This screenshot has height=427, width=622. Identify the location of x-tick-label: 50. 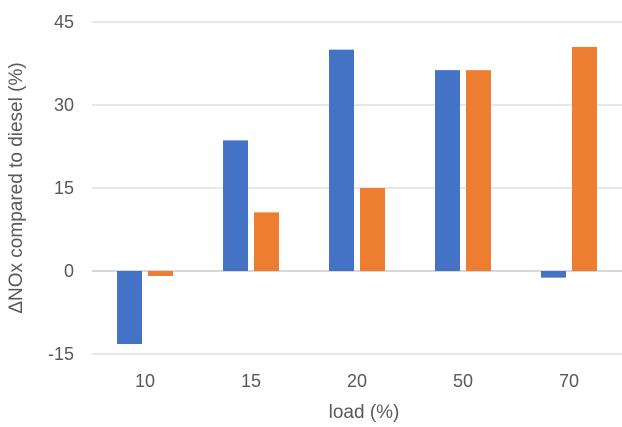
(463, 381).